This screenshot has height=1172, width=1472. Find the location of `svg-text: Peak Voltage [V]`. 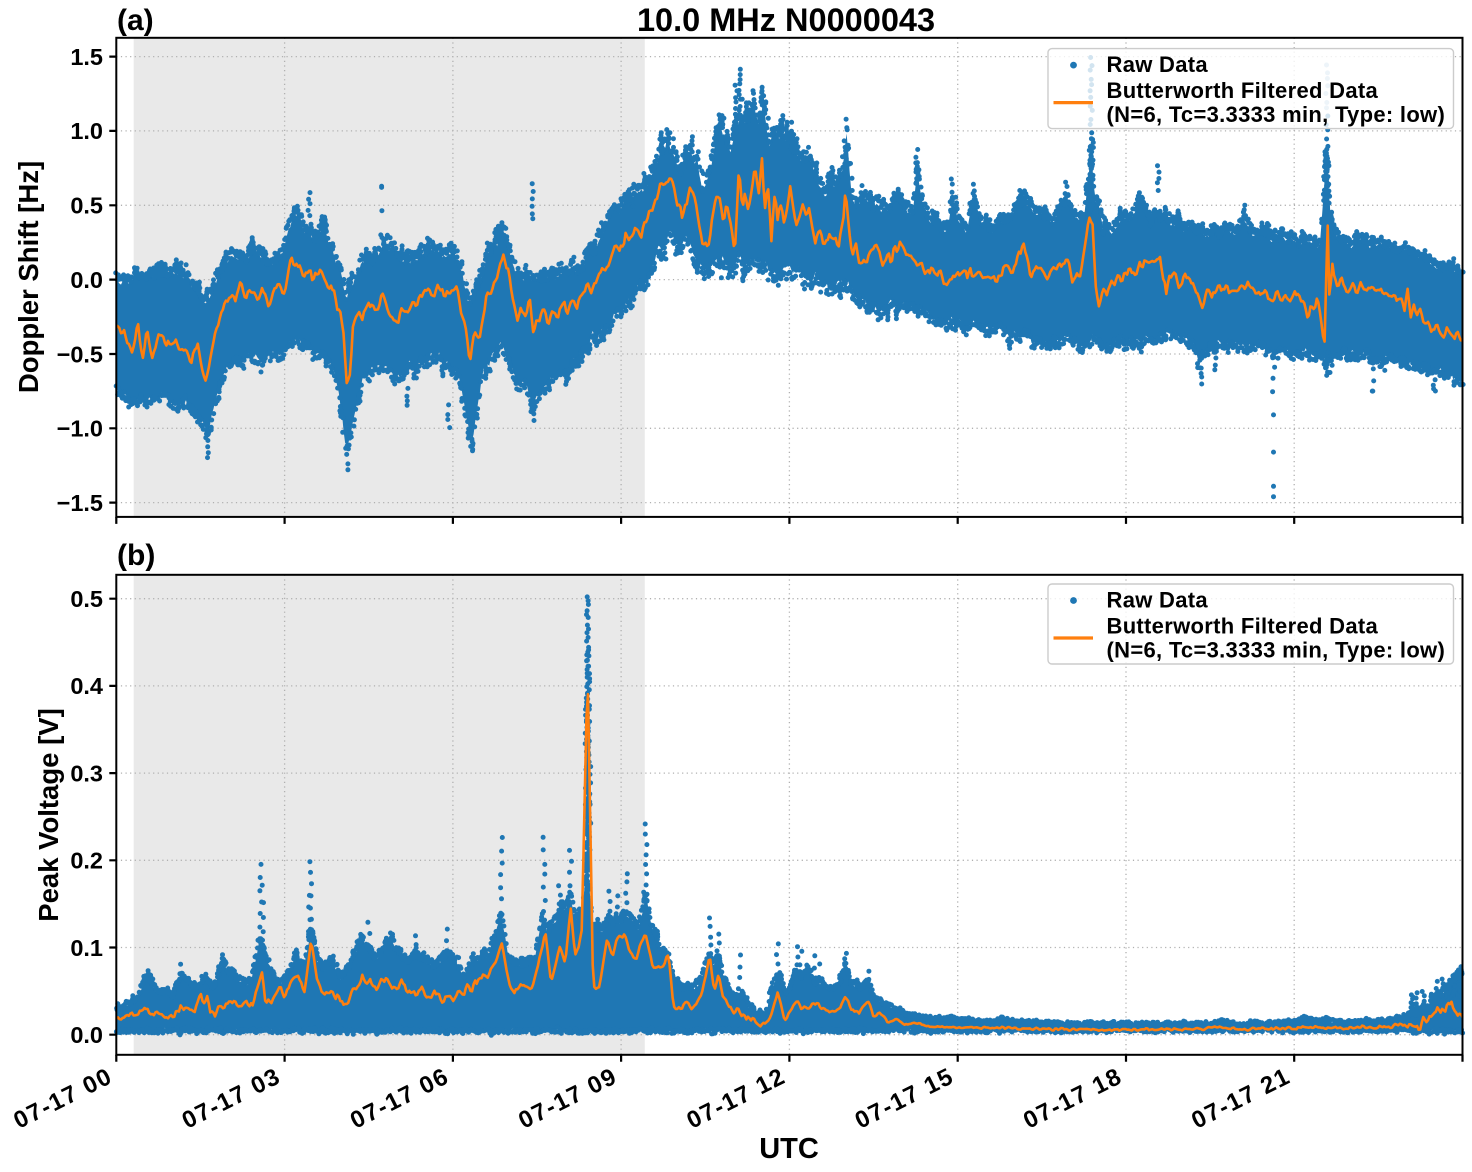

svg-text: Peak Voltage [V] is located at coordinates (48, 814).